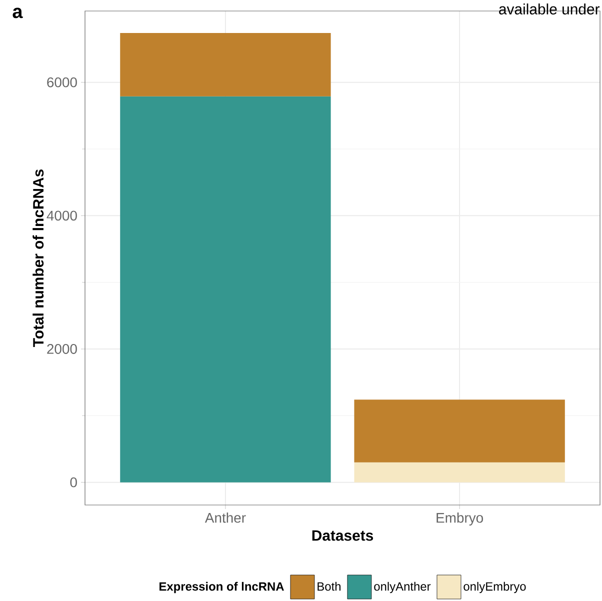 This screenshot has height=601, width=602. What do you see at coordinates (62, 82) in the screenshot?
I see `y-tick-label: 6000` at bounding box center [62, 82].